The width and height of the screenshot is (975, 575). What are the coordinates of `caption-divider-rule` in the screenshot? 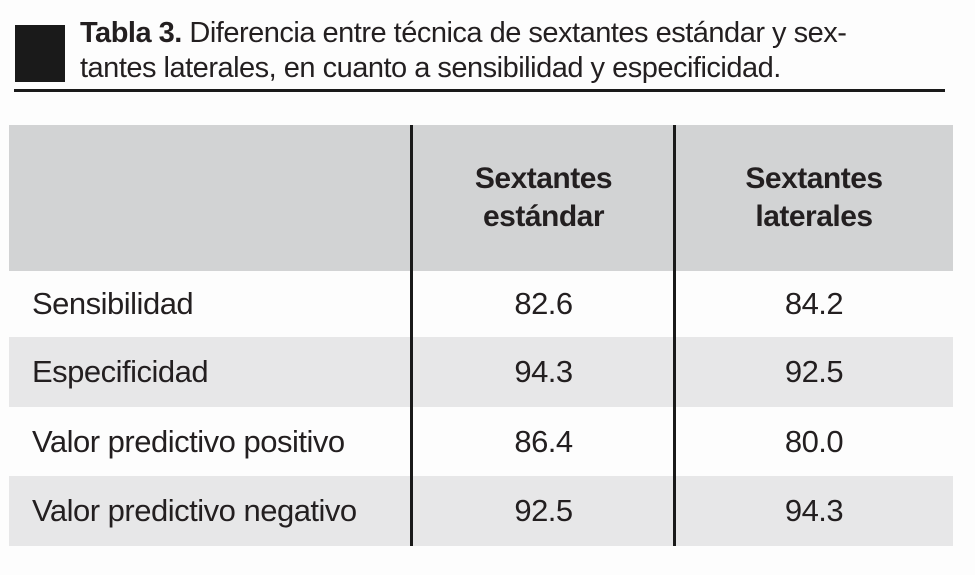 It's located at (479, 90).